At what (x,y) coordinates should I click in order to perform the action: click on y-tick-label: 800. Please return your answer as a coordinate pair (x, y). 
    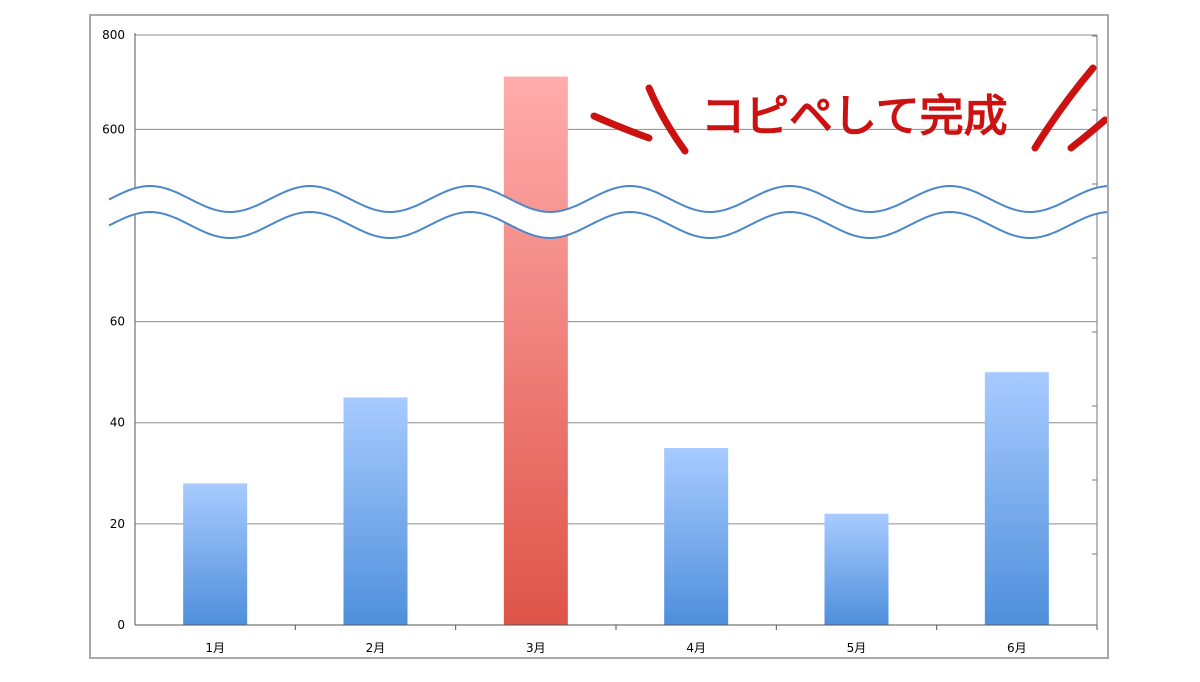
    Looking at the image, I should click on (113, 35).